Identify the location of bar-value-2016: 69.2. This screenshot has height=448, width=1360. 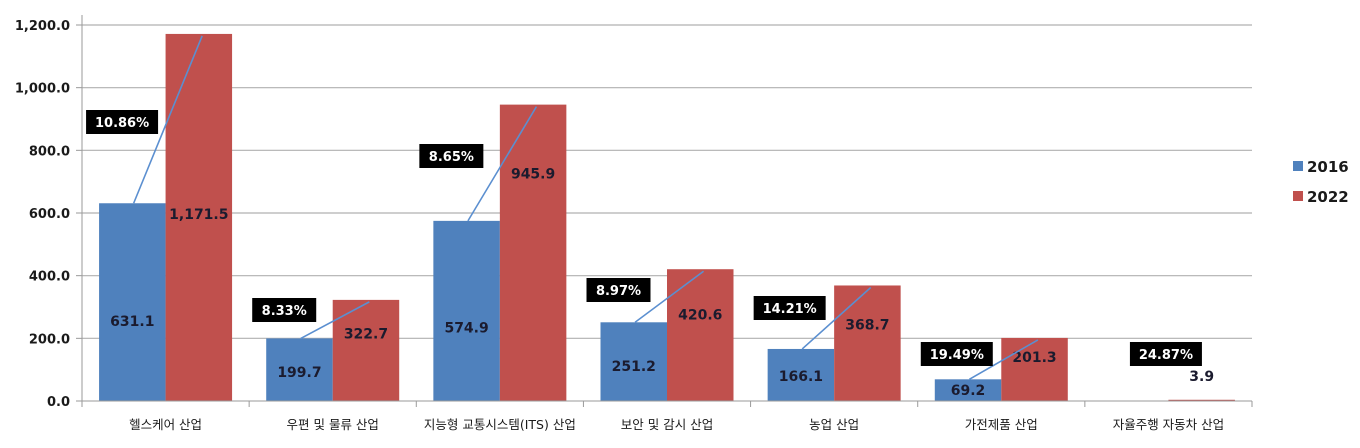
(968, 391).